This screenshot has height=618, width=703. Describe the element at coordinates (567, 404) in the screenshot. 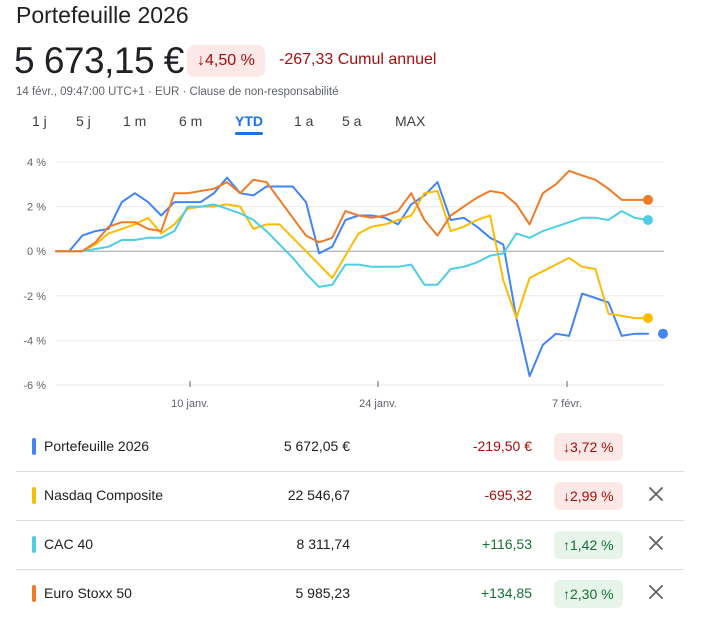

I see `x-tick-label: 7 févr.` at that location.